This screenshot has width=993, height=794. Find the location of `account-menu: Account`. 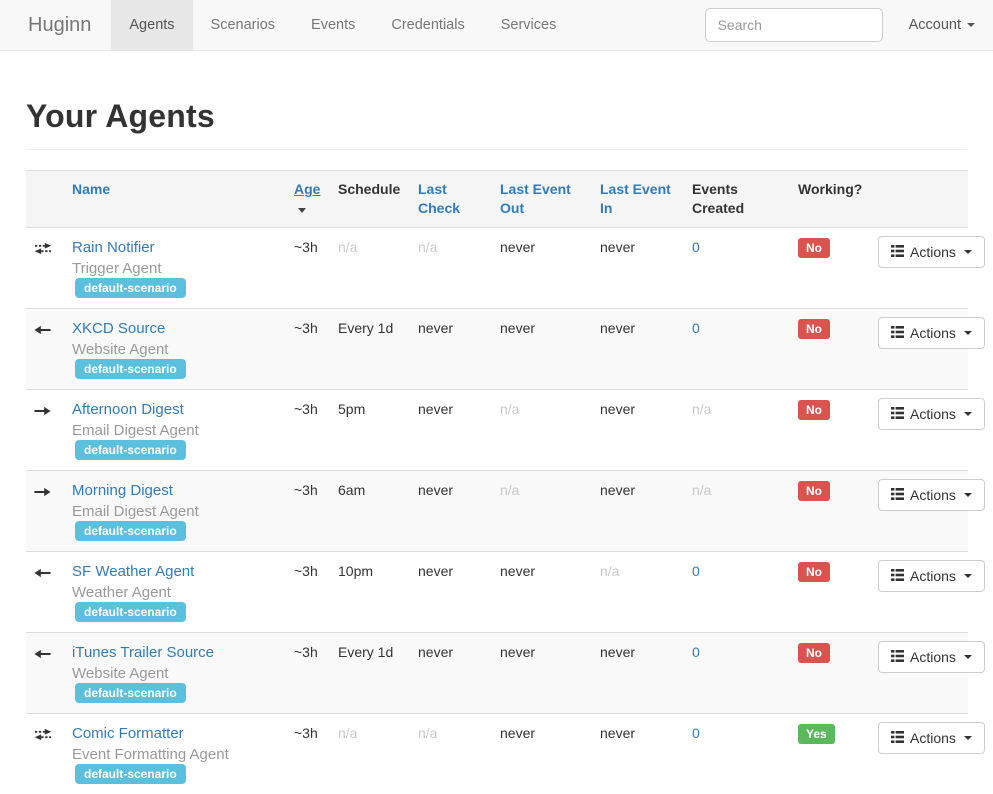

account-menu: Account is located at coordinates (942, 25).